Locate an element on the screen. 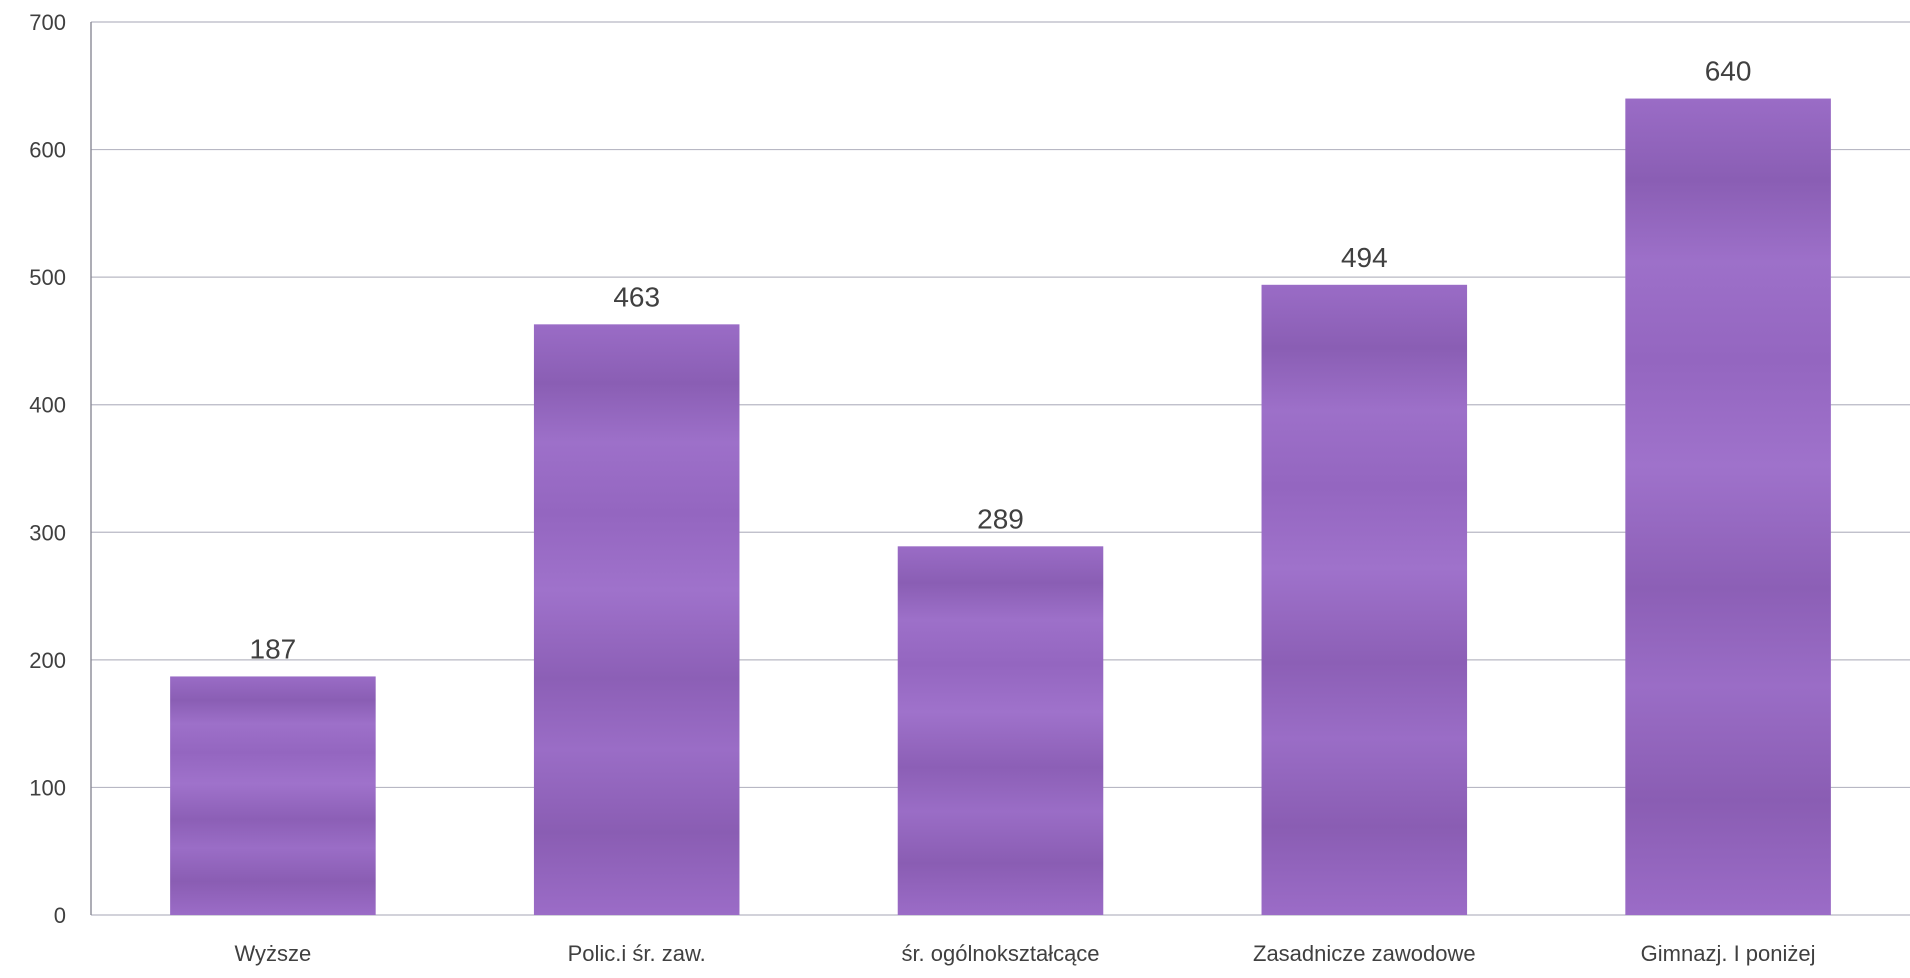 The height and width of the screenshot is (978, 1910). y-tick-label-200: 200 is located at coordinates (47, 660).